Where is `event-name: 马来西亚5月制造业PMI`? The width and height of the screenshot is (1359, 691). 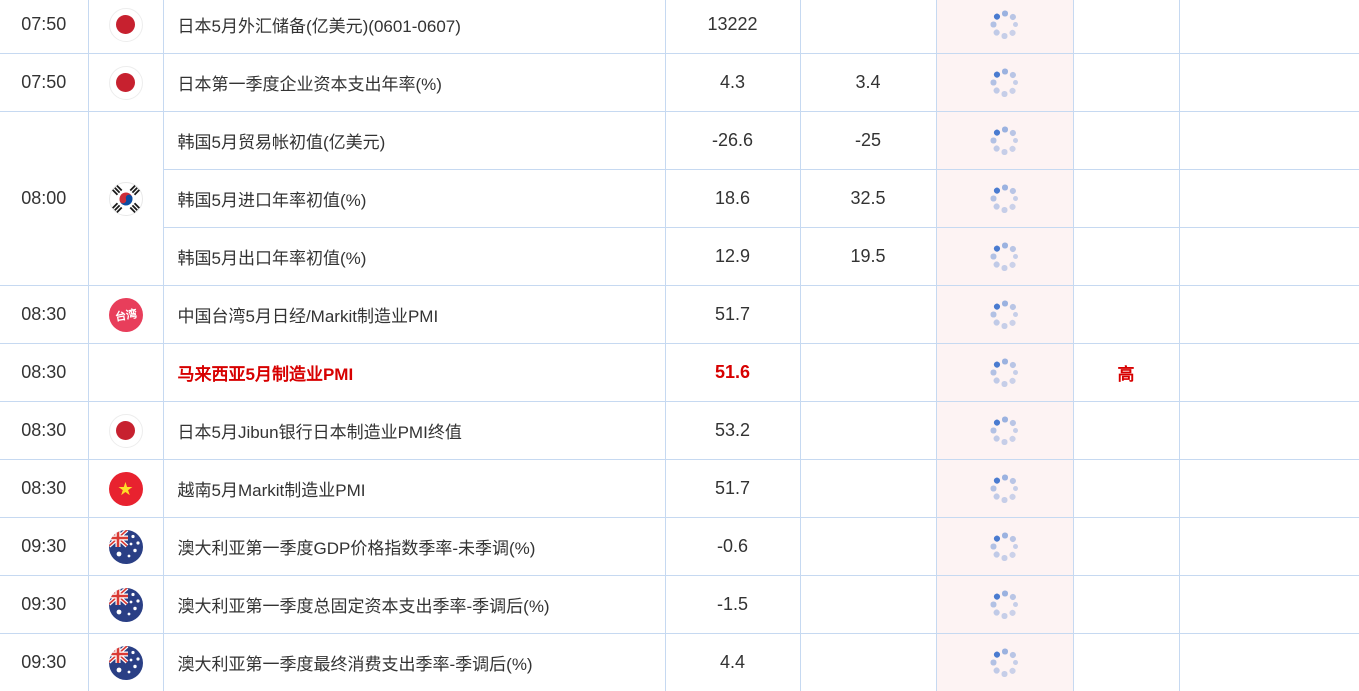
event-name: 马来西亚5月制造业PMI is located at coordinates (414, 372).